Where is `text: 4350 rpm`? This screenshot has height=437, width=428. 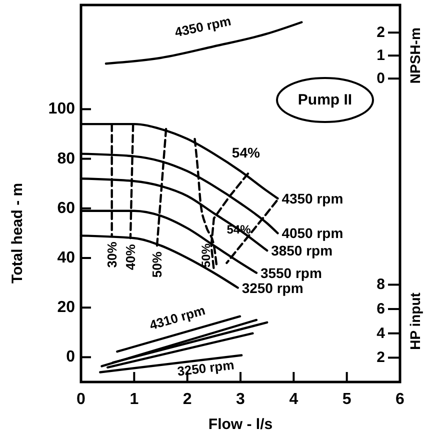
text: 4350 rpm is located at coordinates (202, 26).